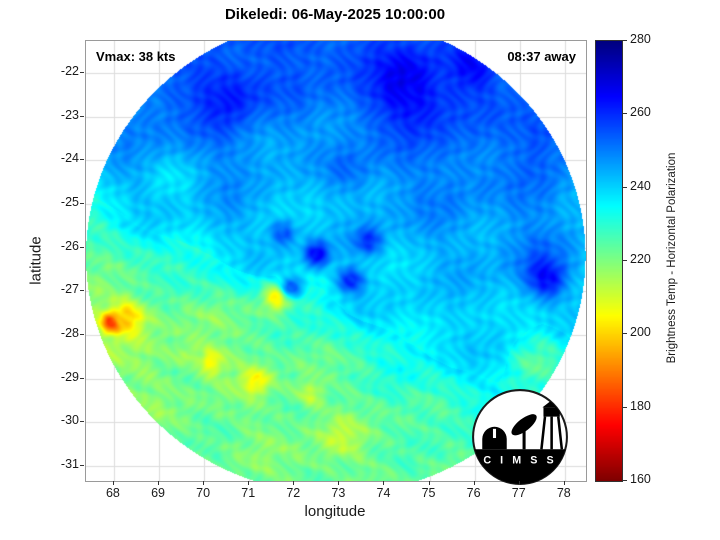 The image size is (720, 540). I want to click on y-tick-label: -22, so click(69, 70).